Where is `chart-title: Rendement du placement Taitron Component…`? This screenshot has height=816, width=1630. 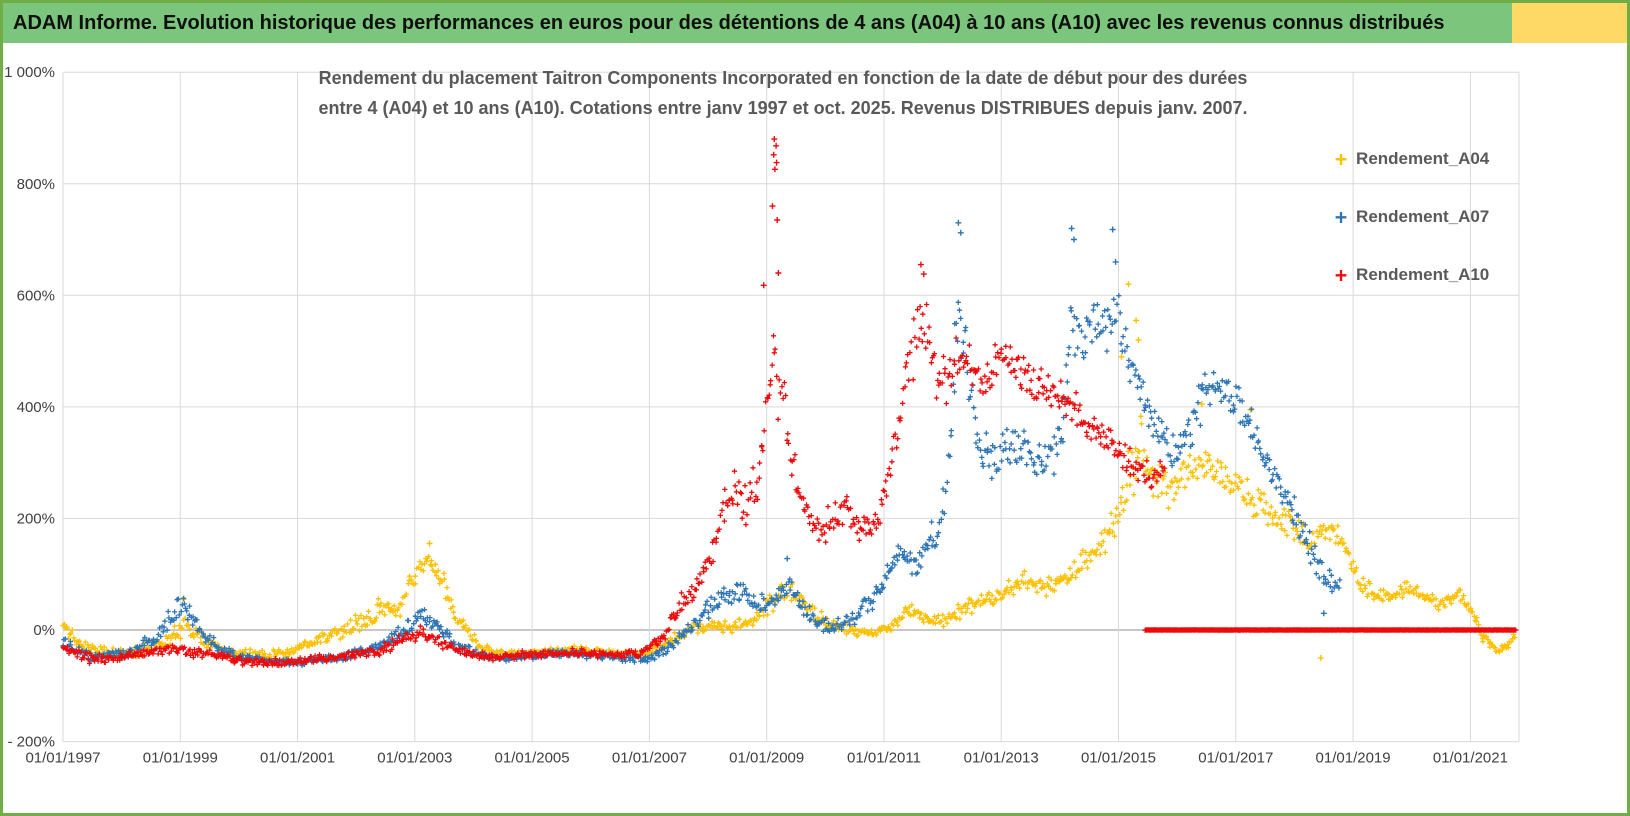 chart-title: Rendement du placement Taitron Component… is located at coordinates (783, 93).